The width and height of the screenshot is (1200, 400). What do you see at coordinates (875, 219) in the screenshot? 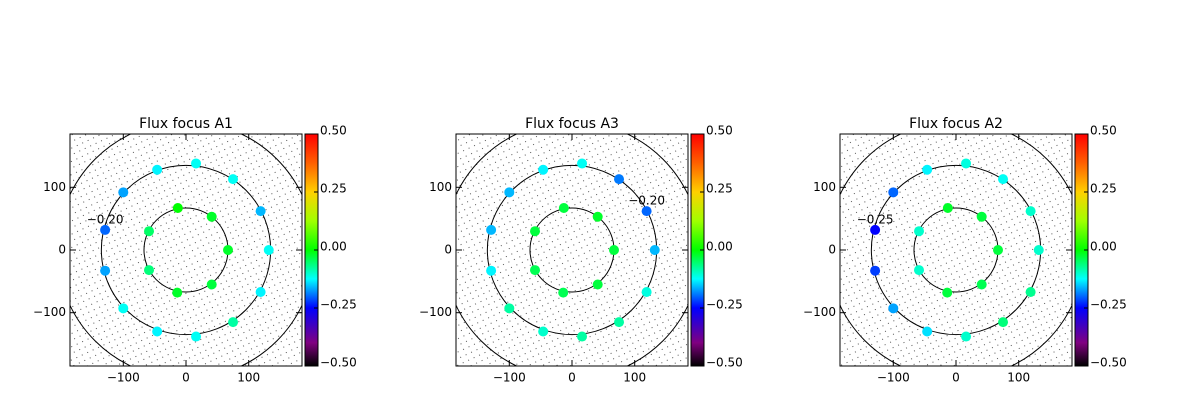
I see `value-label: −0.25` at bounding box center [875, 219].